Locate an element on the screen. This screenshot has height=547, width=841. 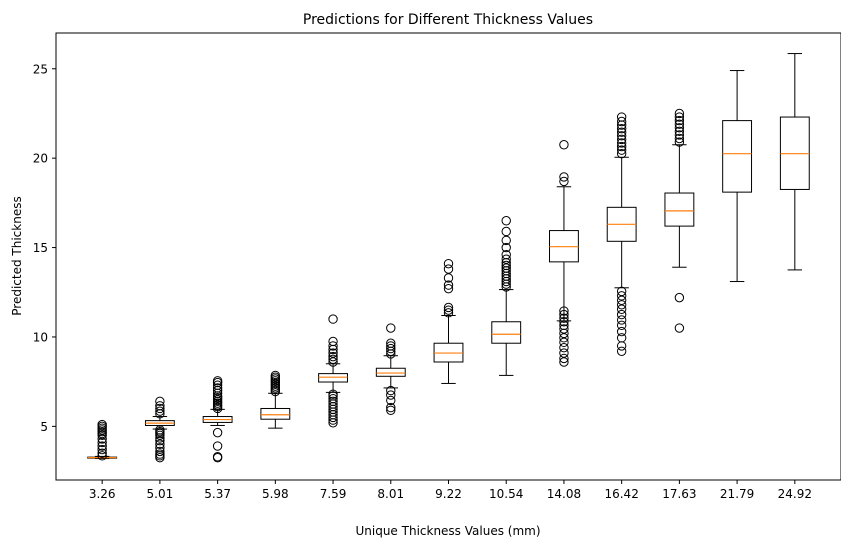
x-tick-label: 16.42 is located at coordinates (621, 494).